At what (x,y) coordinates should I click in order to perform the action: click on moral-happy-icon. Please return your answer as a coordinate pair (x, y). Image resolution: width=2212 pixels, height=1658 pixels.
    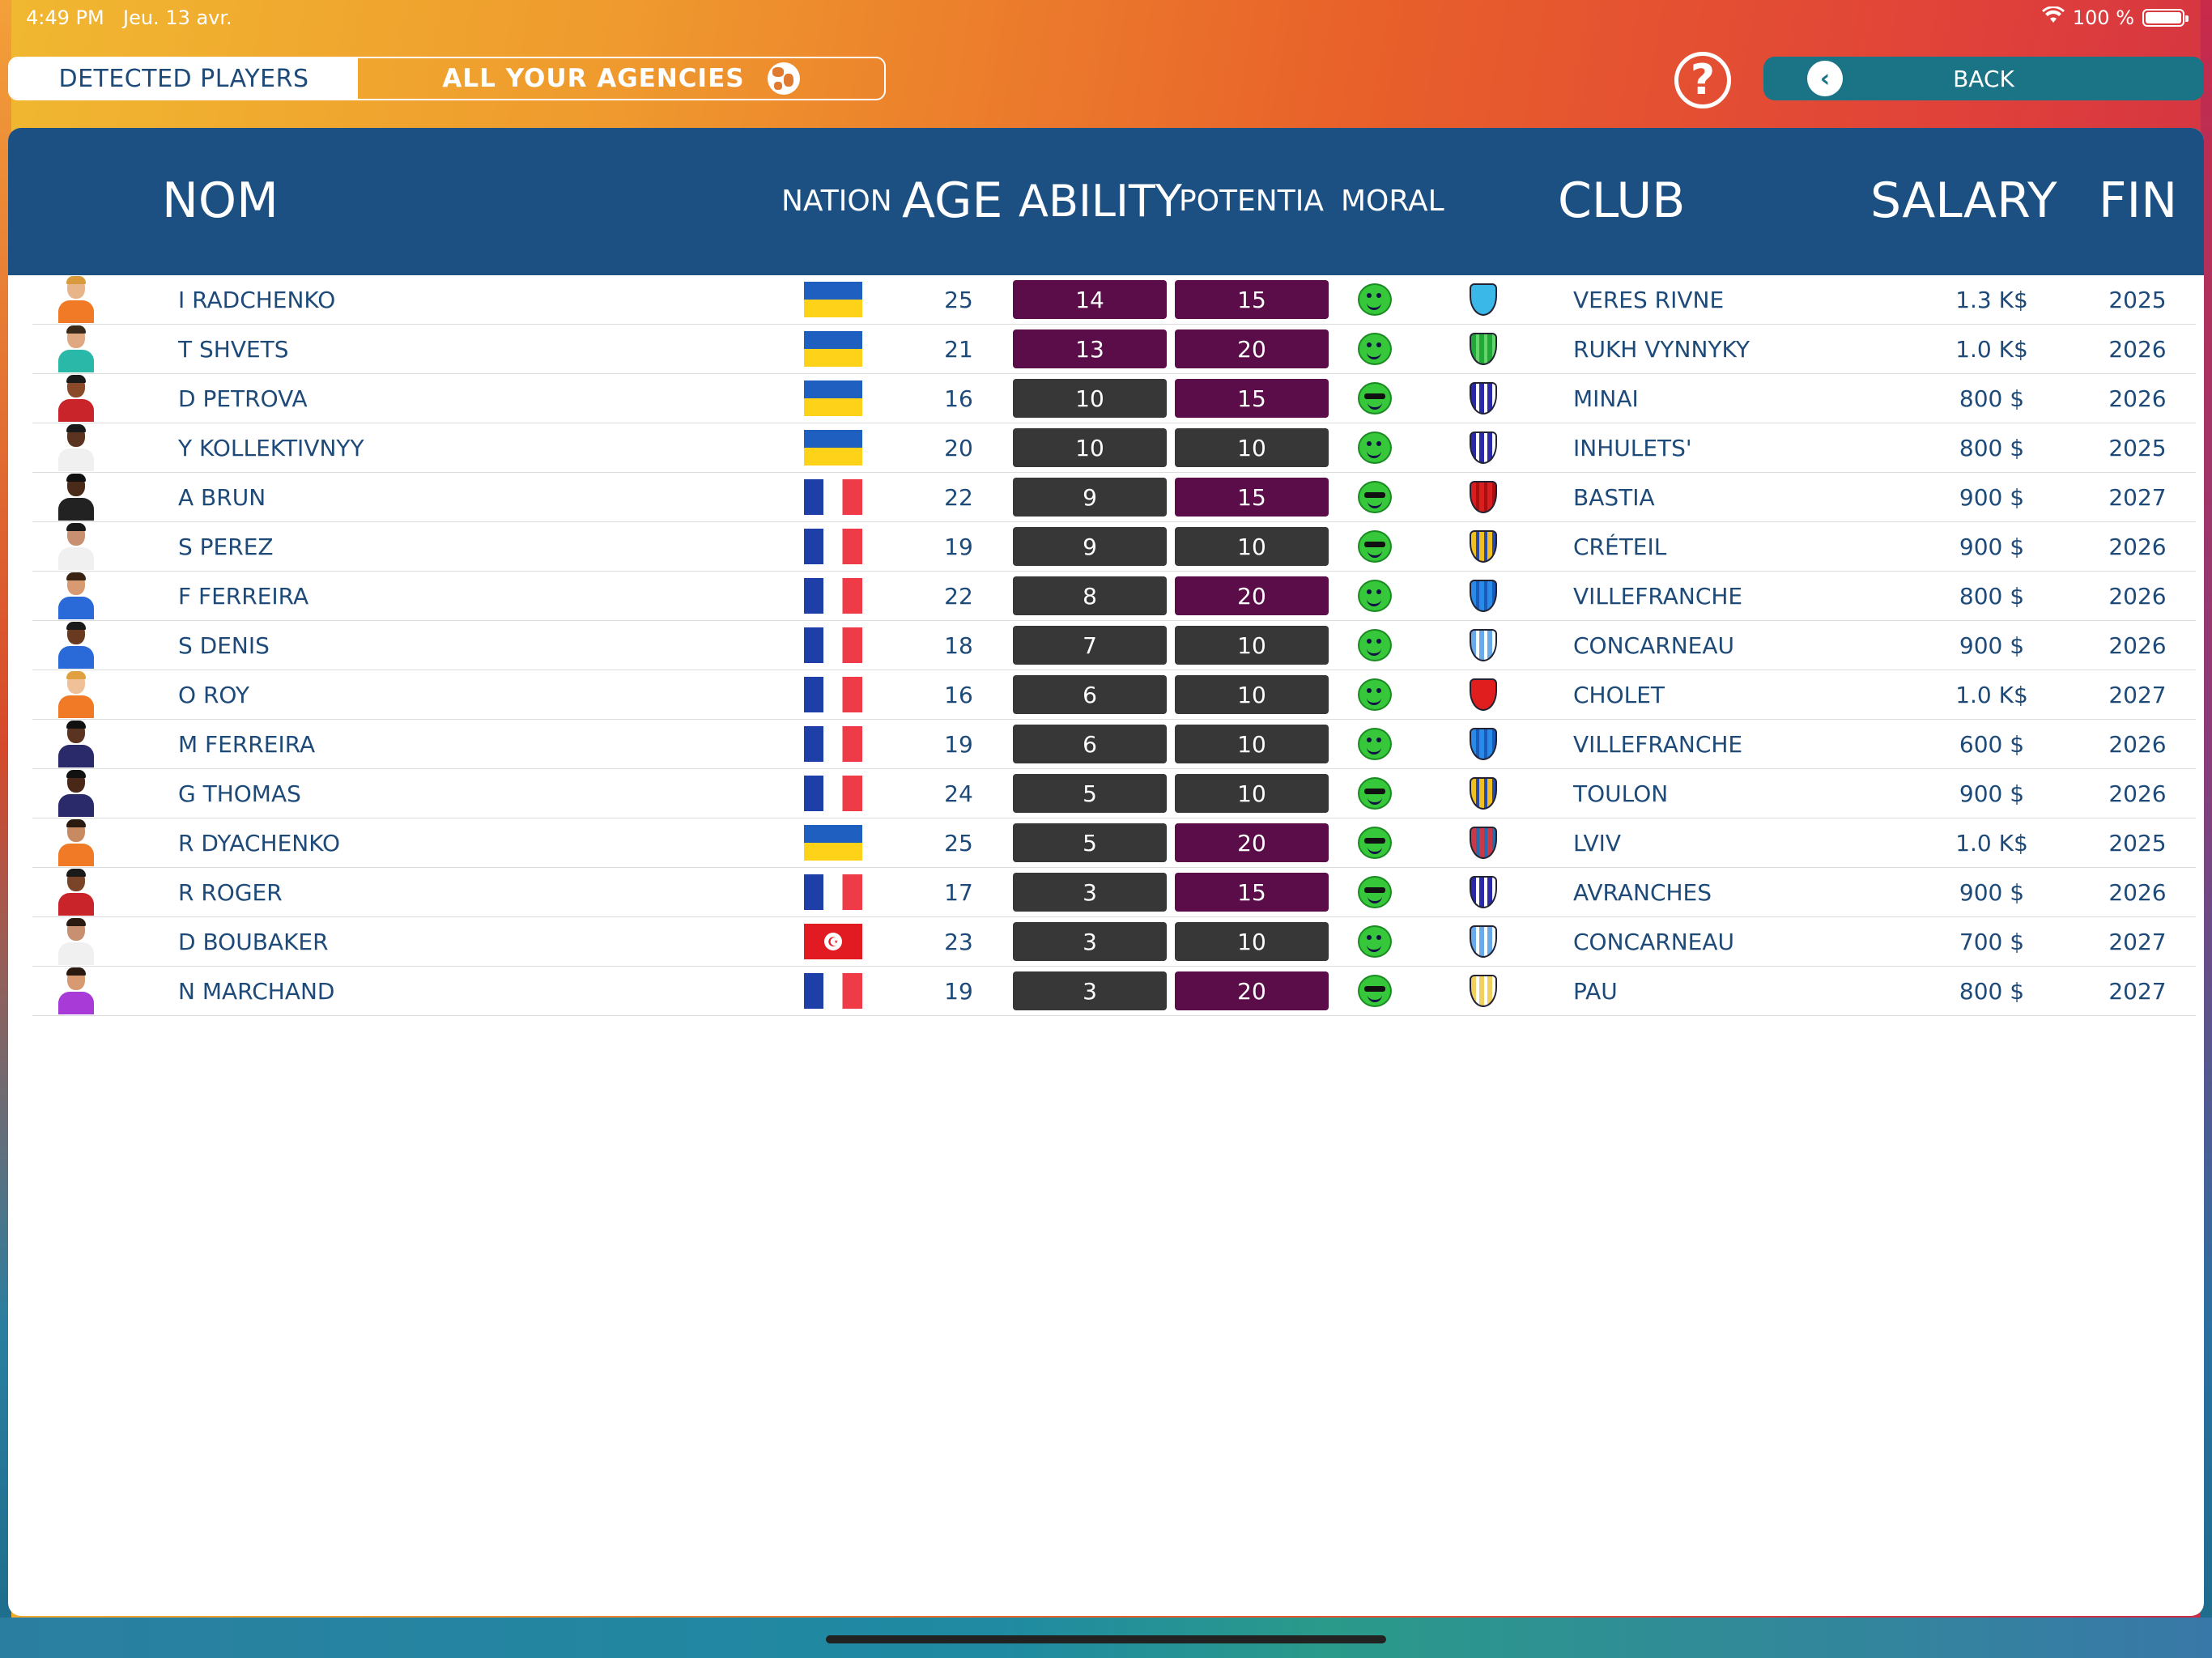
    Looking at the image, I should click on (1375, 299).